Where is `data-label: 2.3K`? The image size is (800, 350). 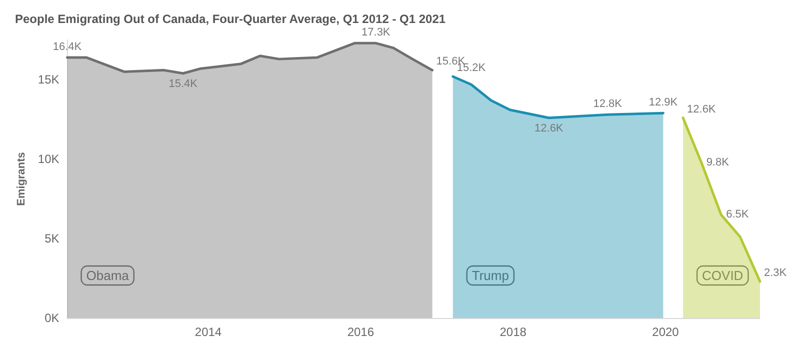 data-label: 2.3K is located at coordinates (776, 272).